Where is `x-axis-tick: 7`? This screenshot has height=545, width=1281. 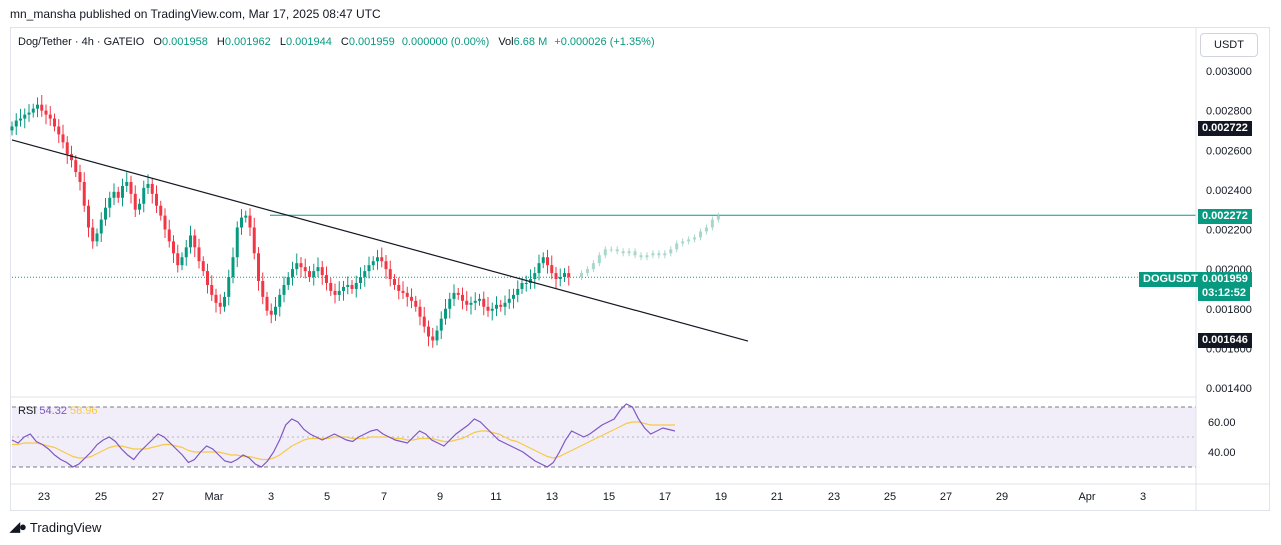 x-axis-tick: 7 is located at coordinates (384, 497).